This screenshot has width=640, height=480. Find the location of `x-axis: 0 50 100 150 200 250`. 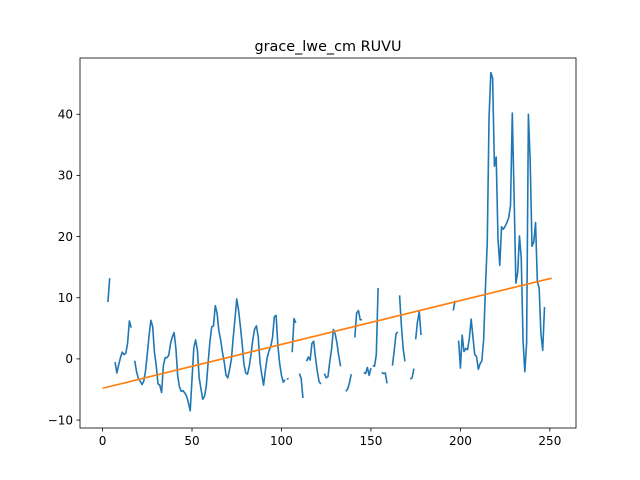

x-axis: 0 50 100 150 200 250 is located at coordinates (330, 438).